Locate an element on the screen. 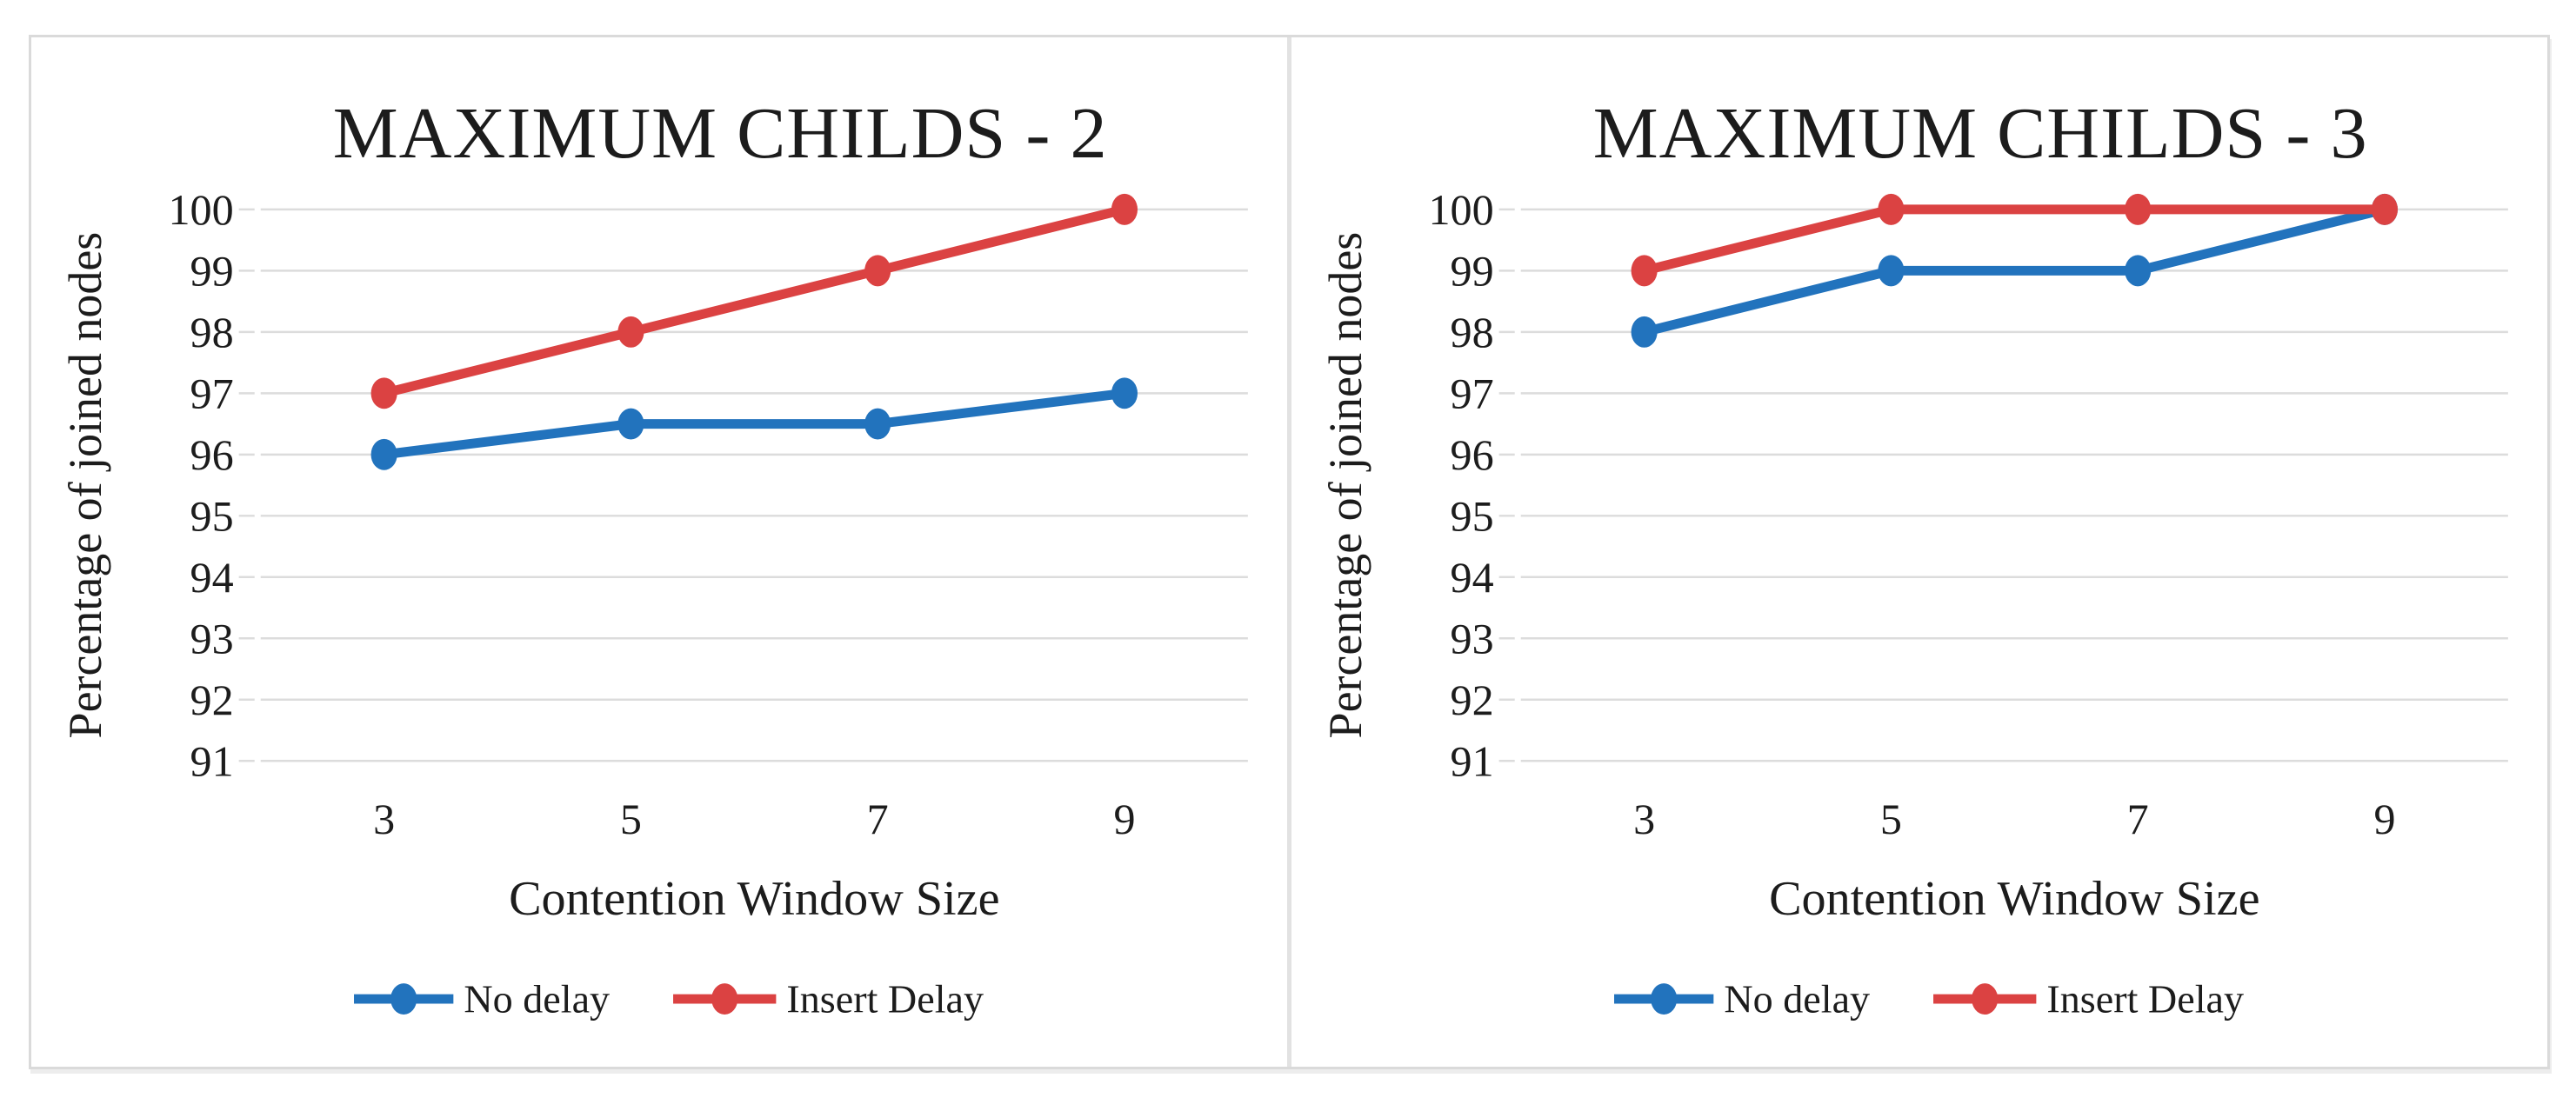 This screenshot has width=2576, height=1098. chart-title: MAXIMUM CHILDS - 3 is located at coordinates (1981, 133).